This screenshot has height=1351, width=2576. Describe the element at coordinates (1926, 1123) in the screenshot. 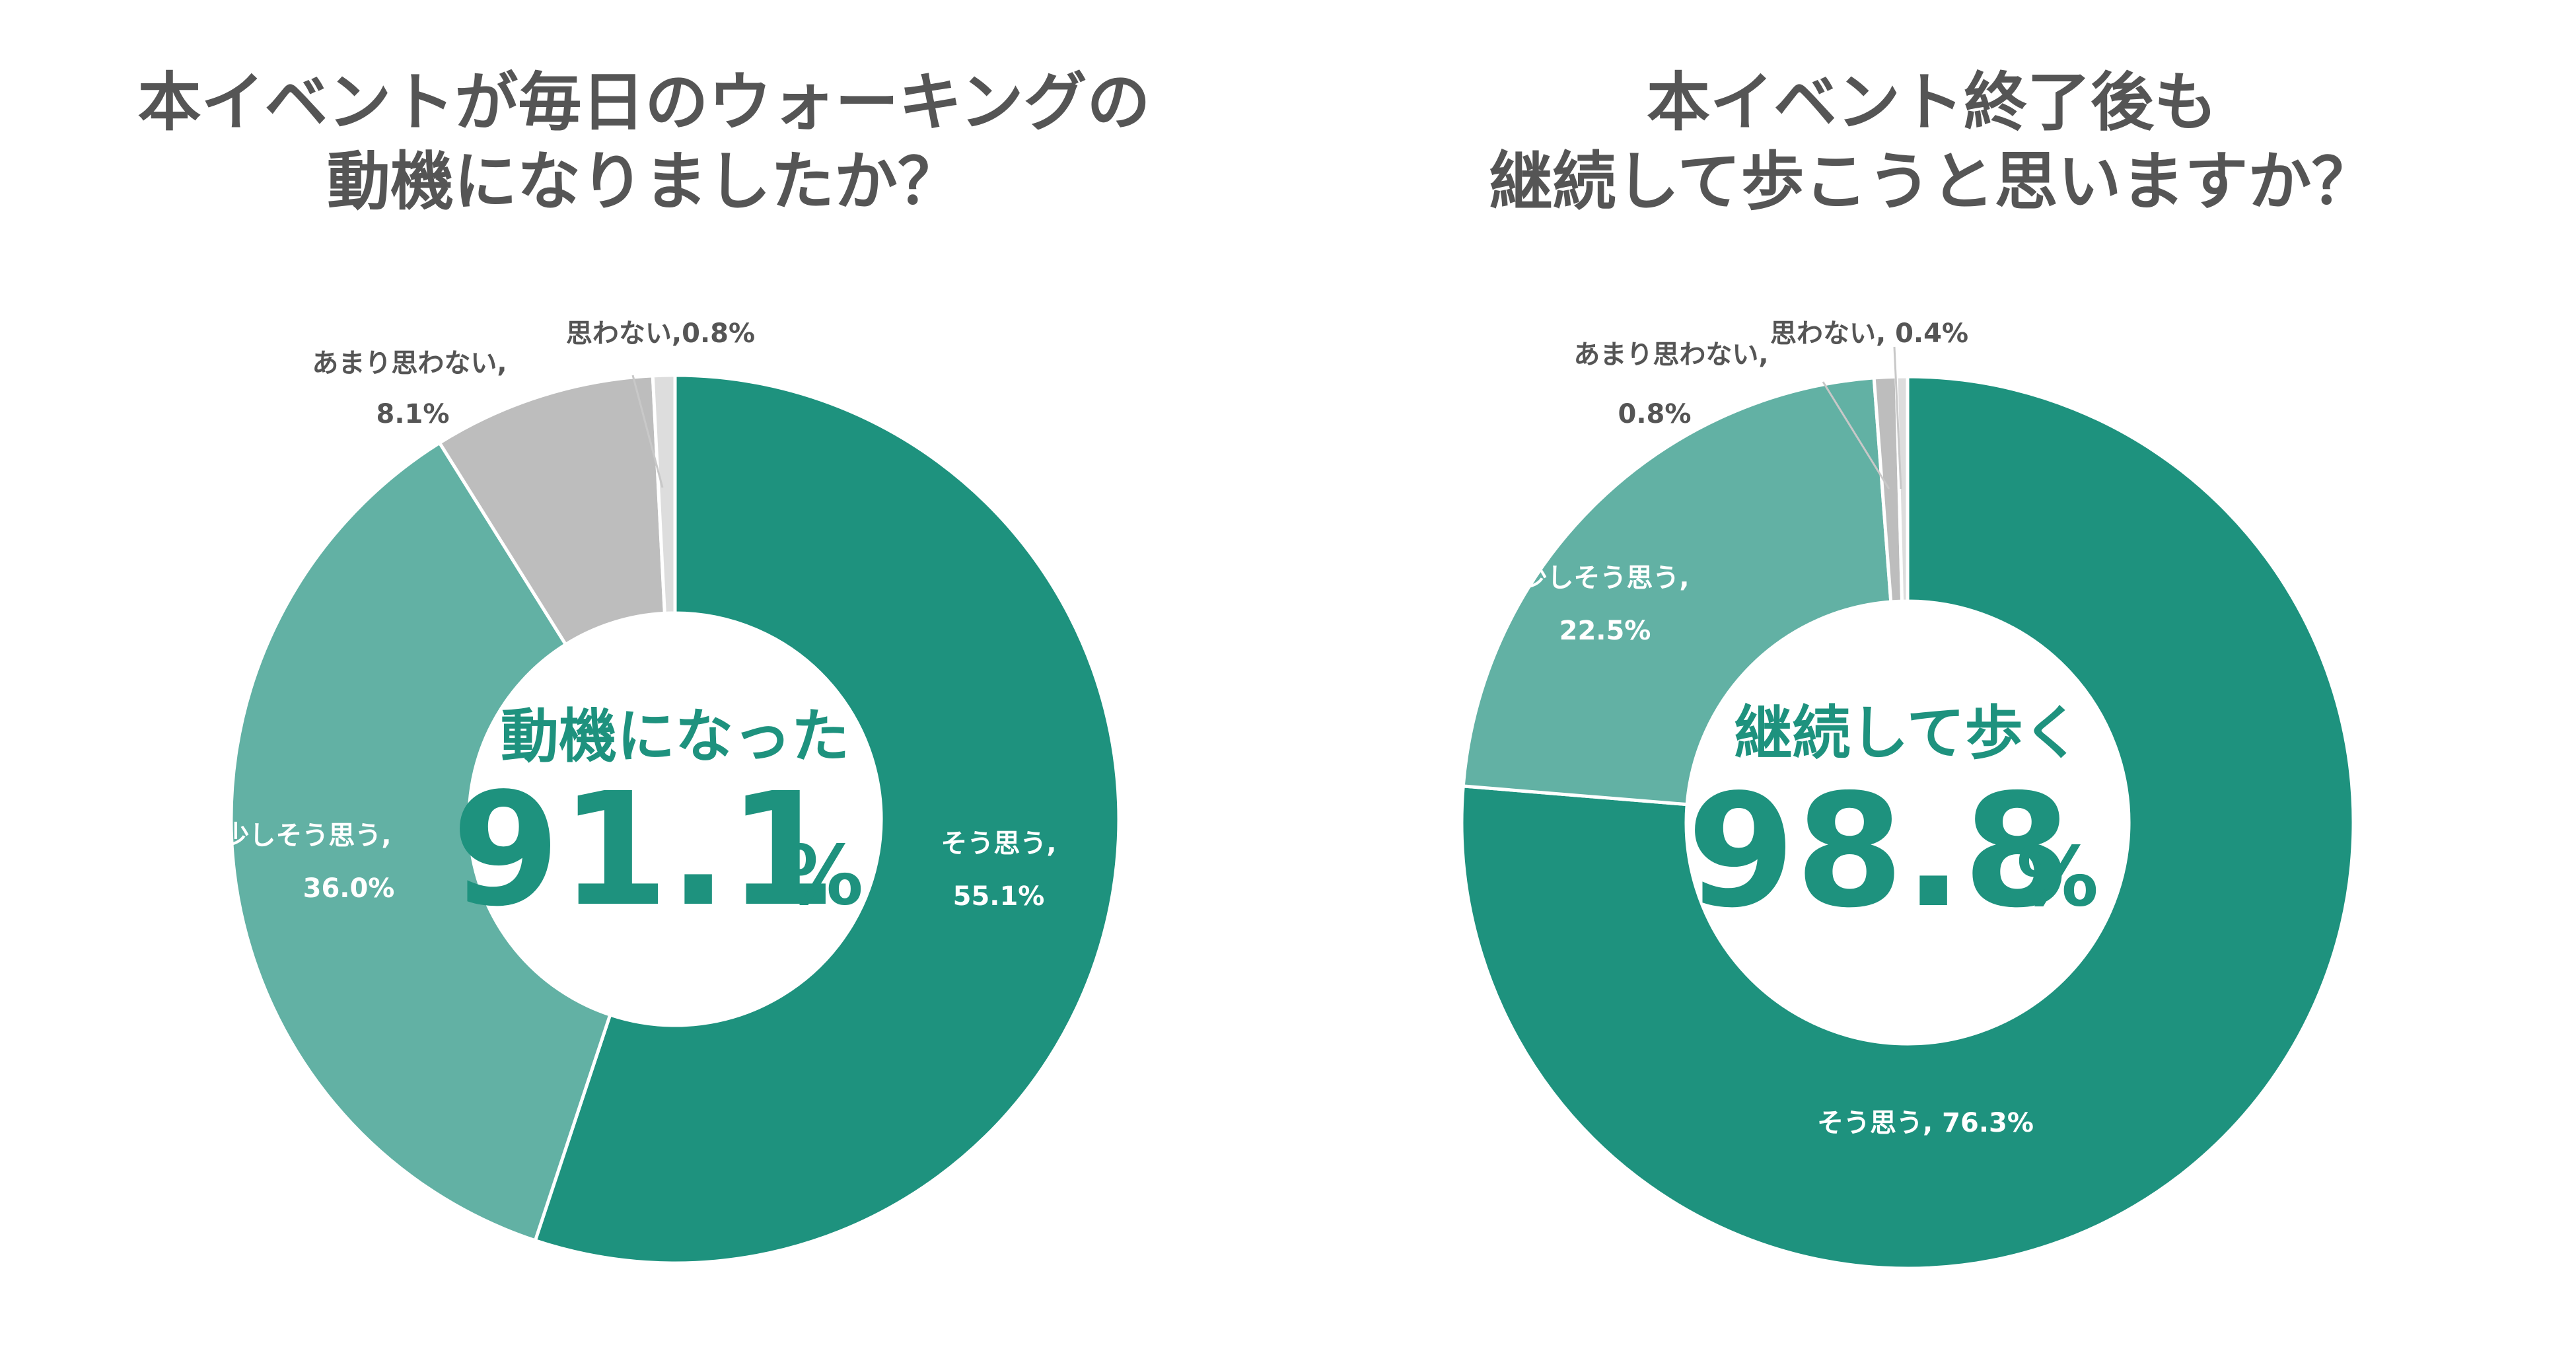

I see `slice-label-1: そう思う, 76.3%` at that location.